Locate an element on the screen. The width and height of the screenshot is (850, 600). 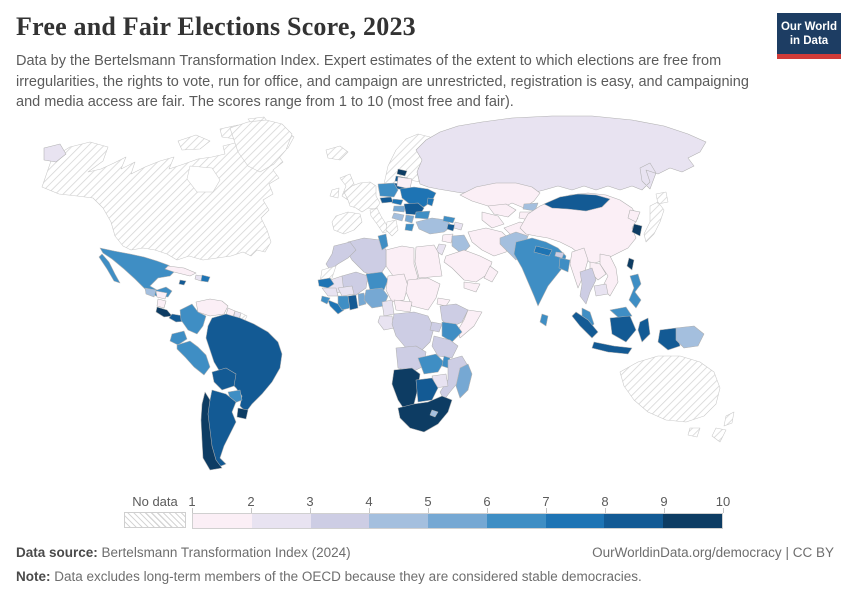
region-syria is located at coordinates (447, 238).